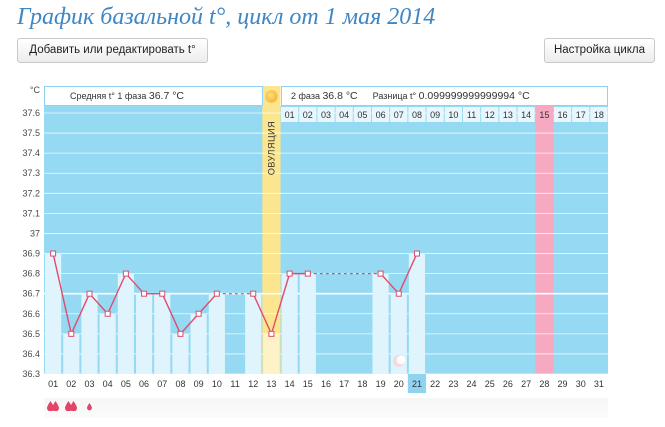  I want to click on y-tick-label: 37, so click(35, 233).